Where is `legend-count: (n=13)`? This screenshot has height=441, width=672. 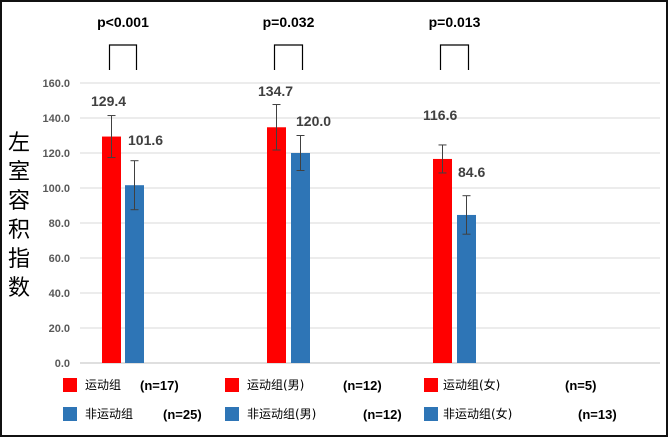 legend-count: (n=13) is located at coordinates (597, 414).